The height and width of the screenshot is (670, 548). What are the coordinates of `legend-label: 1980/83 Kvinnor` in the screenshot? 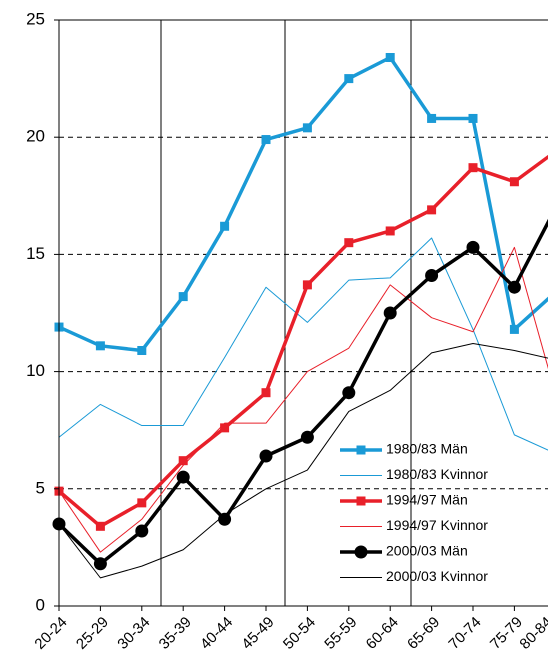 It's located at (437, 474).